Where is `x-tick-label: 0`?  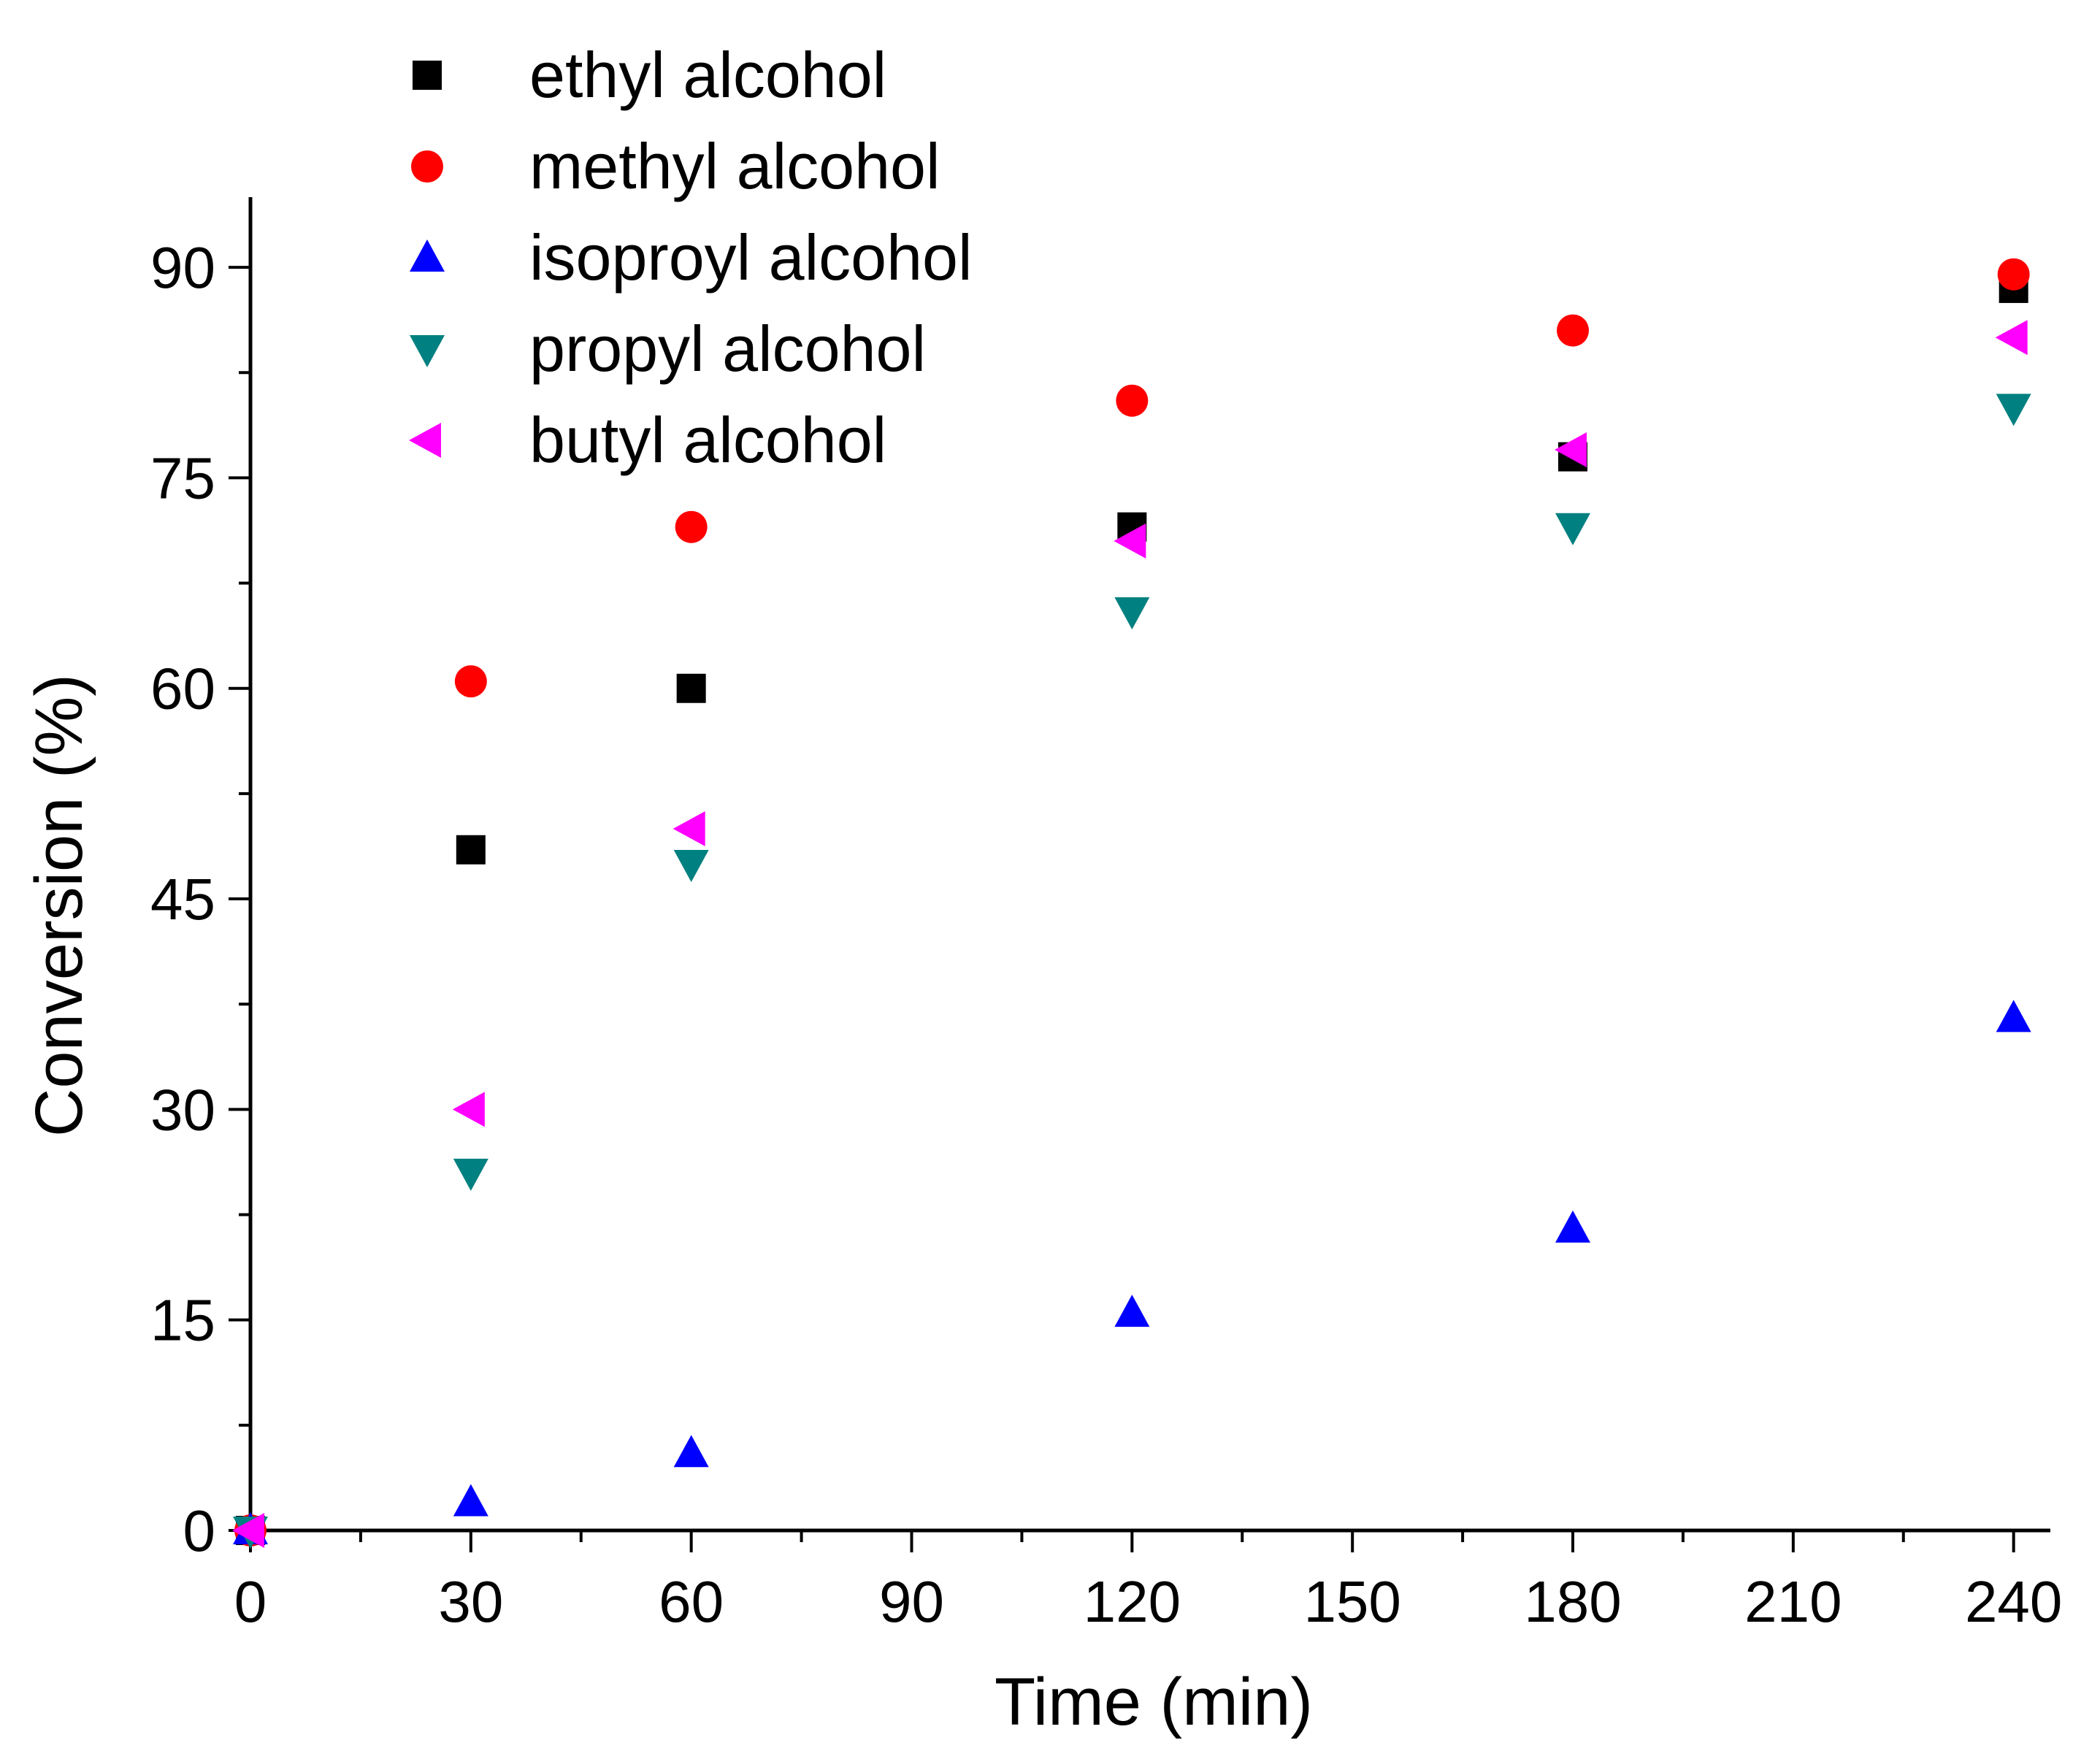 x-tick-label: 0 is located at coordinates (250, 1601).